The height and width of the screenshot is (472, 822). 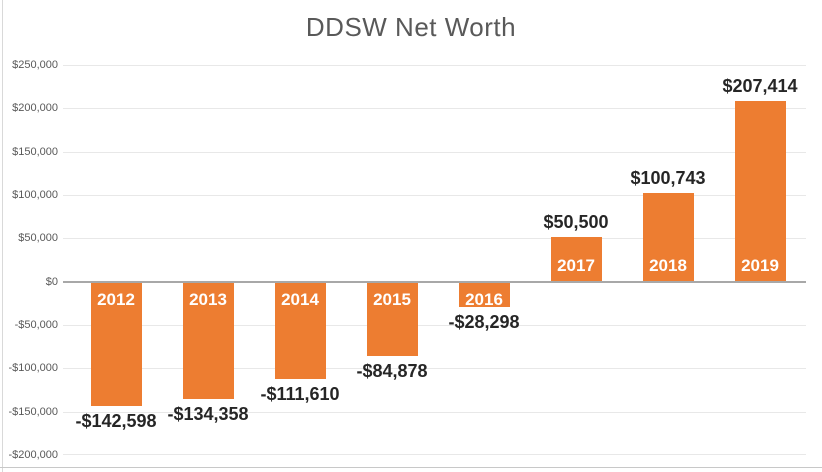 What do you see at coordinates (300, 260) in the screenshot?
I see `bar-slot-2014: 2014 -$111,610` at bounding box center [300, 260].